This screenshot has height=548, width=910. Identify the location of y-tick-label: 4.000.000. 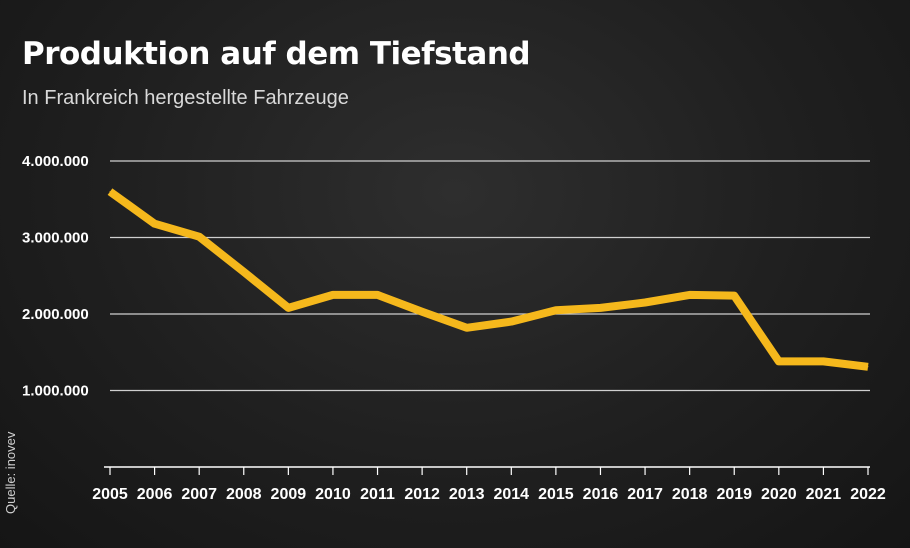
(55, 161).